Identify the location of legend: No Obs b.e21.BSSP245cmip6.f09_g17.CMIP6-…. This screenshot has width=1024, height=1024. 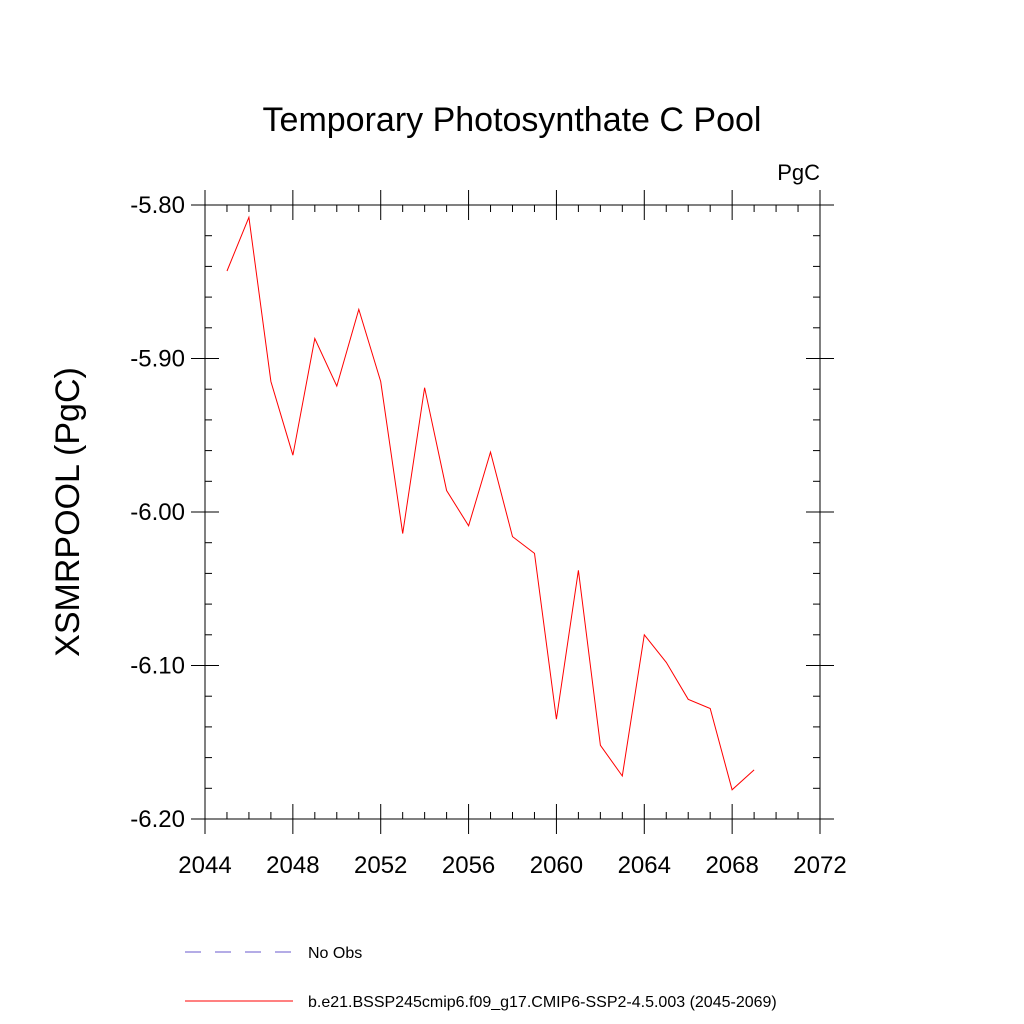
(481, 978).